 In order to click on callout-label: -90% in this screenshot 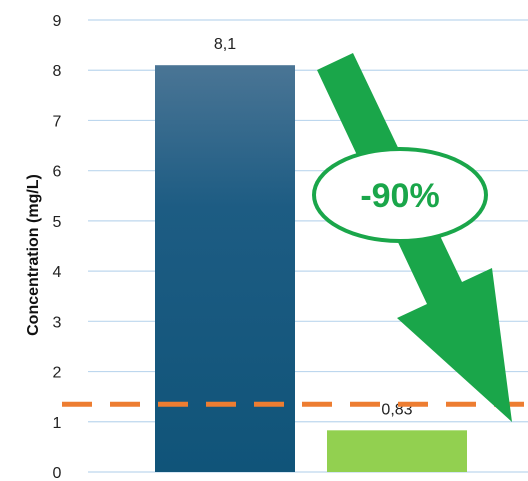, I will do `click(399, 196)`.